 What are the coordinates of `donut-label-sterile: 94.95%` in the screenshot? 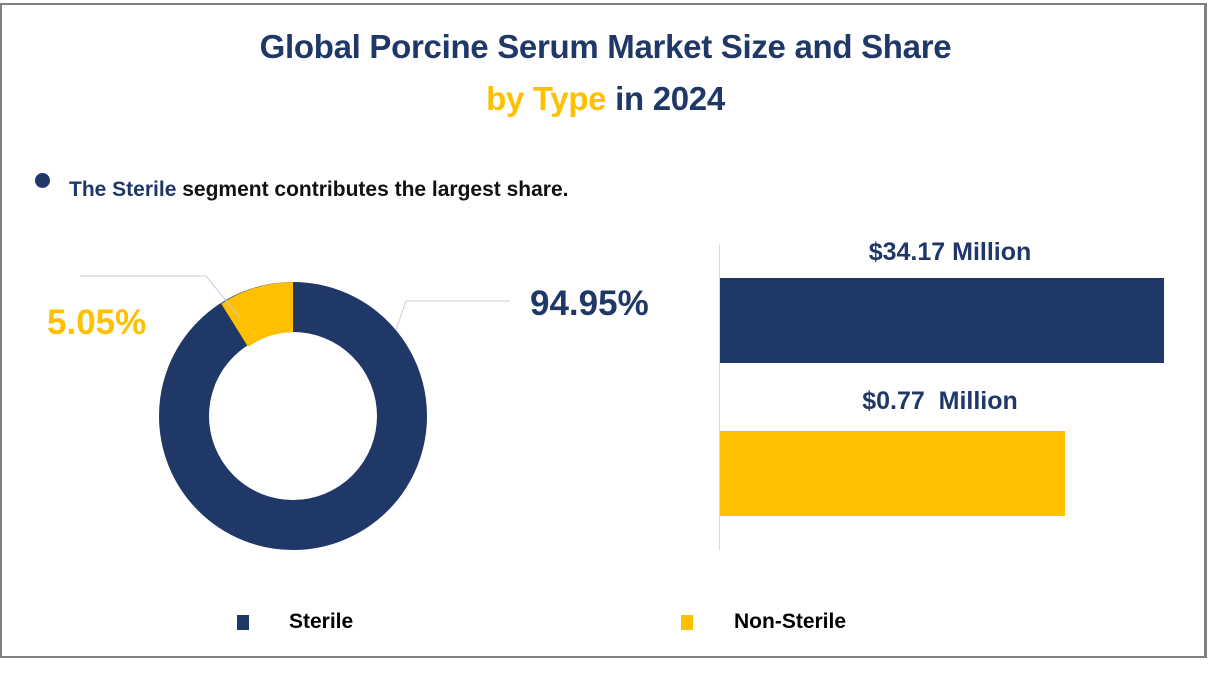 It's located at (589, 303).